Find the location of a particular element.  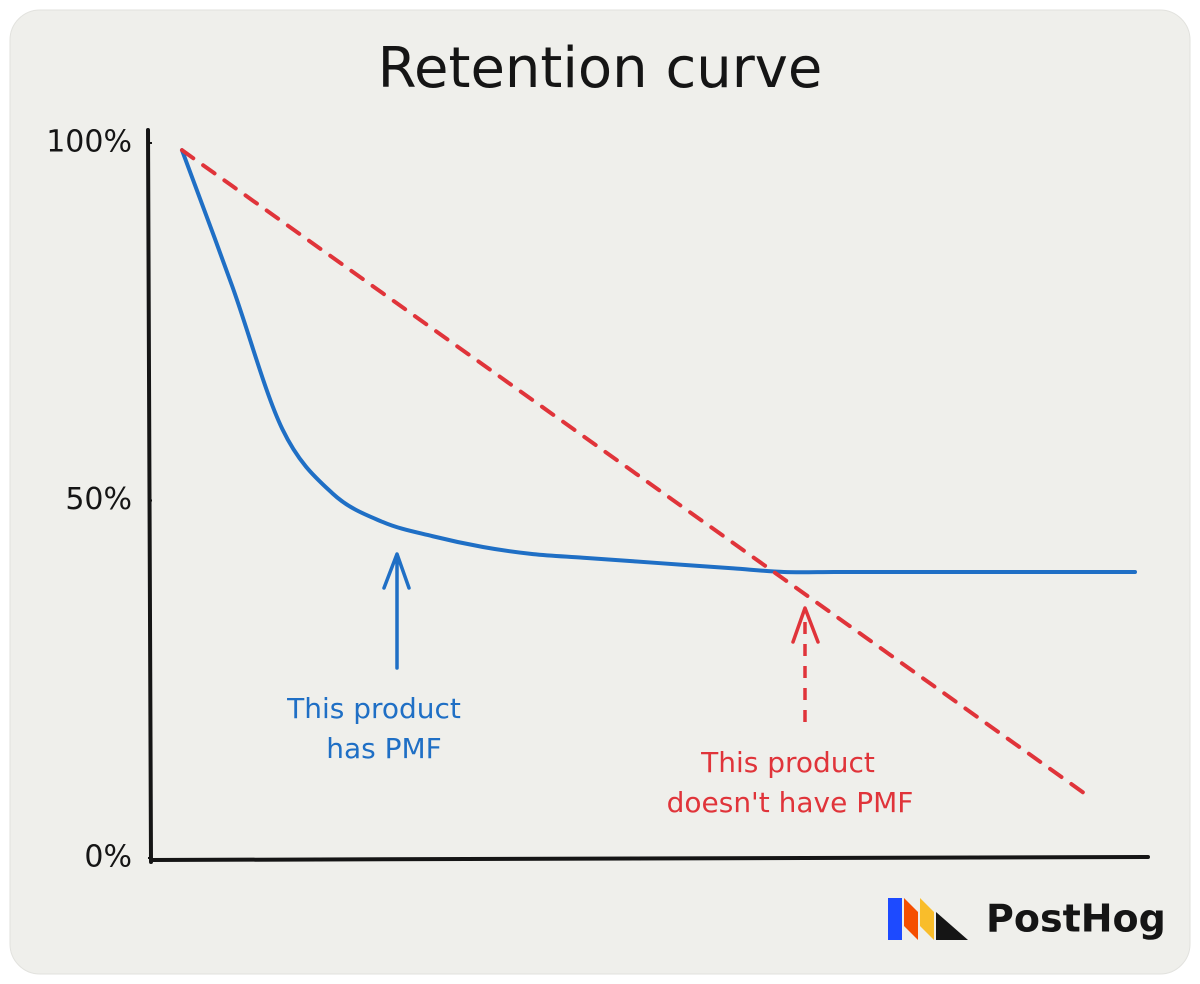

y-axis is located at coordinates (149, 496).